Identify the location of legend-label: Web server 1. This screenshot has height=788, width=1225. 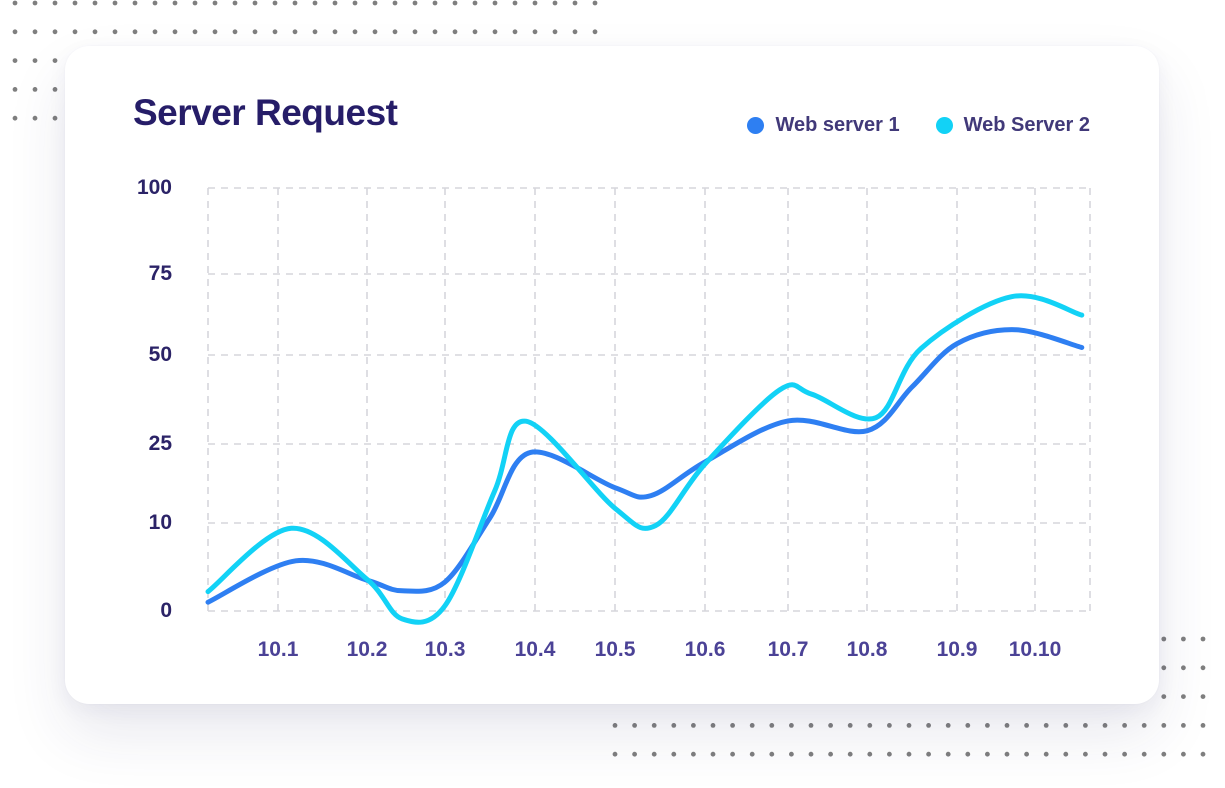
(837, 125).